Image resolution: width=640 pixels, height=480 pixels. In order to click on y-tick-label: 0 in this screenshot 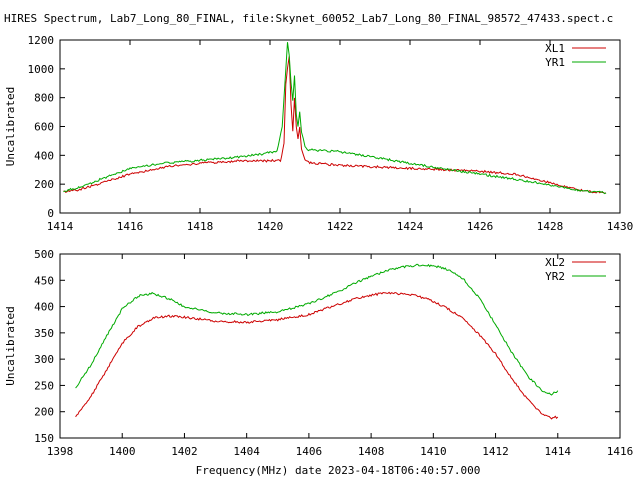, I will do `click(50, 213)`.